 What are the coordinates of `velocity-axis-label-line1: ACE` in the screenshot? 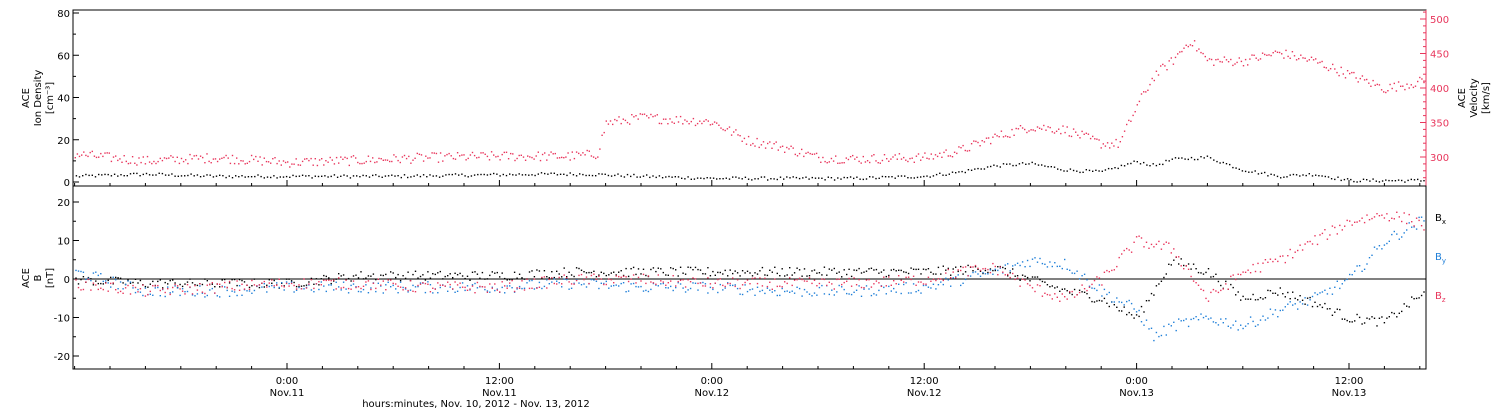 It's located at (1462, 98).